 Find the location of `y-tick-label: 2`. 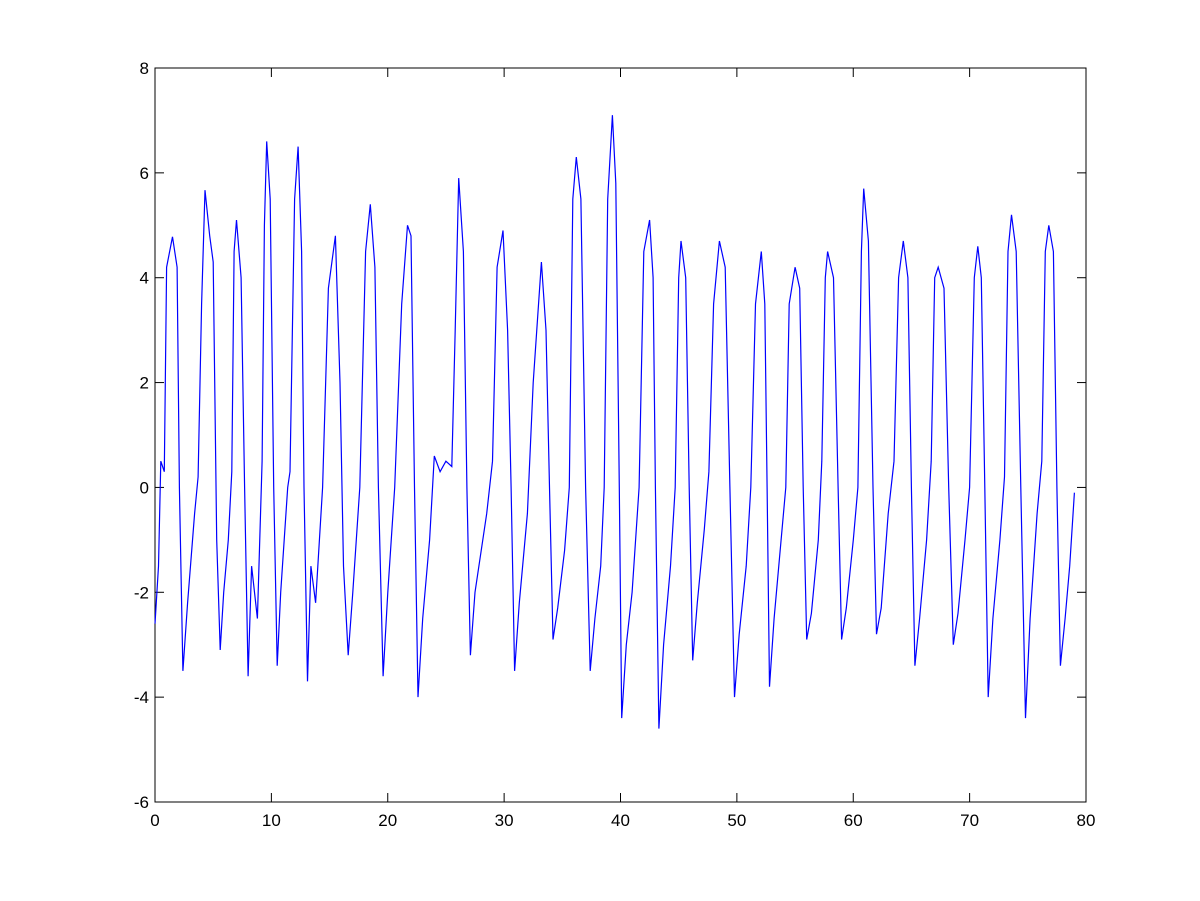

y-tick-label: 2 is located at coordinates (144, 383).